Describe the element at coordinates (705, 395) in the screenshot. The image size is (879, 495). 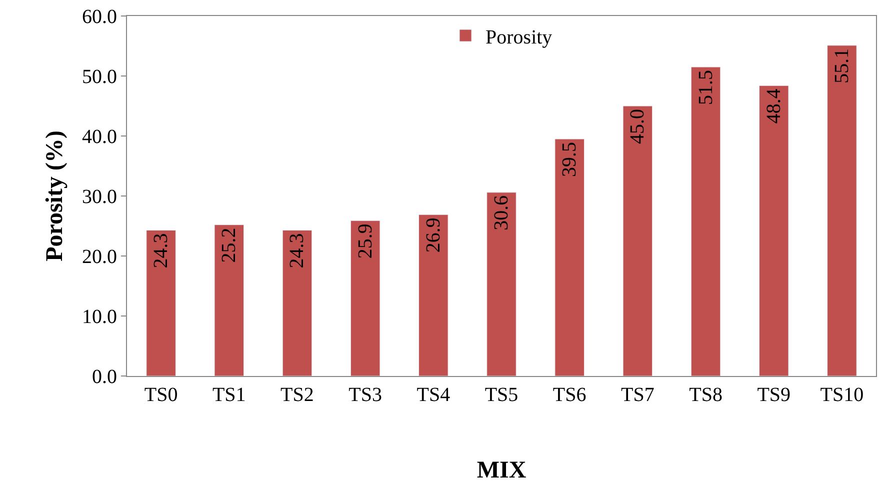
I see `x-tick-label: TS8` at that location.